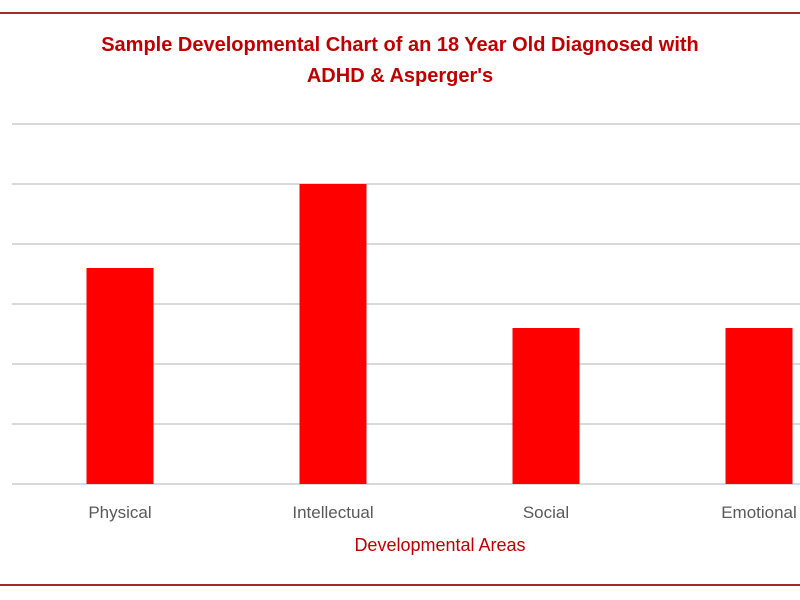 The height and width of the screenshot is (600, 800). Describe the element at coordinates (400, 585) in the screenshot. I see `chart-frame-bottom` at that location.